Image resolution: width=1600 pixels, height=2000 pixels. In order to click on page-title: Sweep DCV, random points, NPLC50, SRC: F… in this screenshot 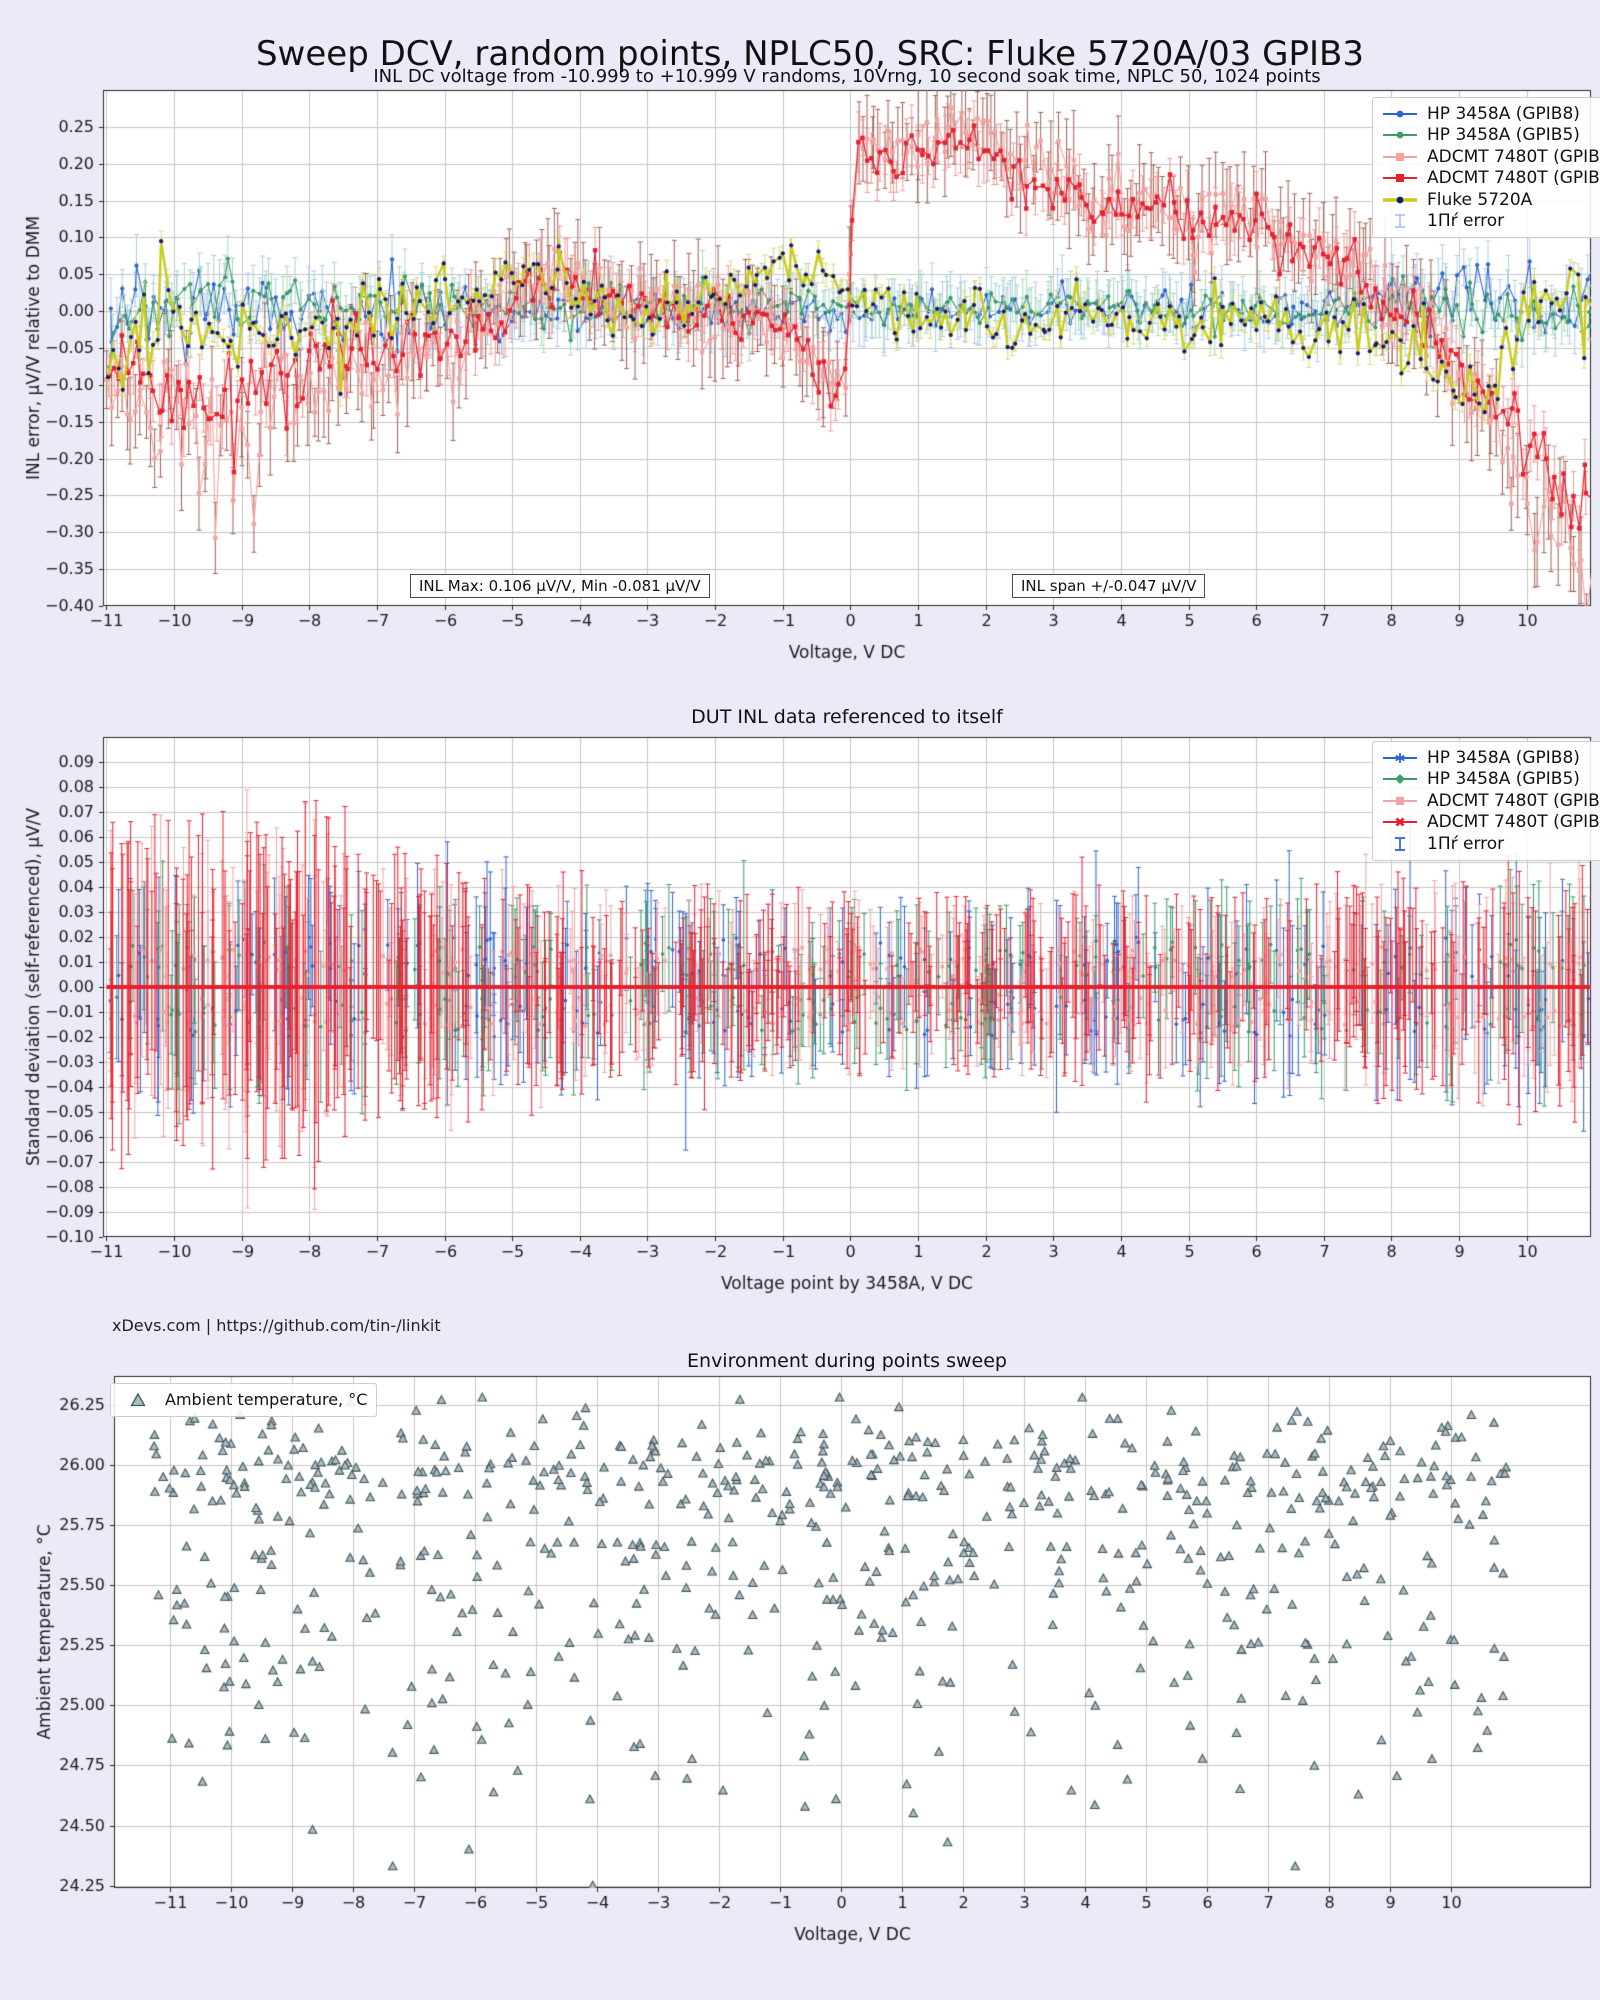, I will do `click(810, 54)`.